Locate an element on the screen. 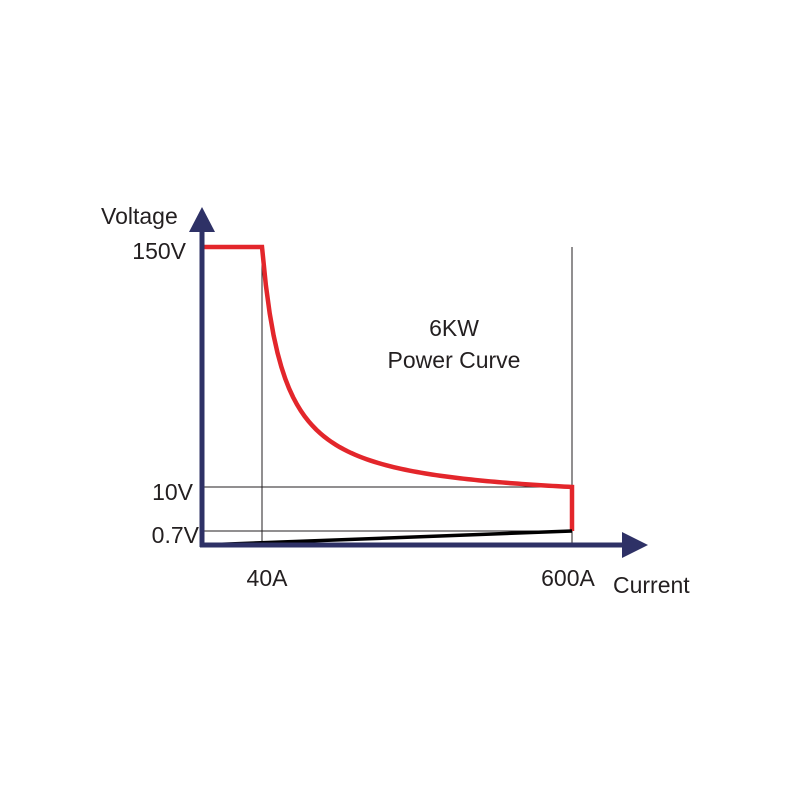 This screenshot has width=800, height=800. y-tick-label-0-7v: 0.7V is located at coordinates (176, 535).